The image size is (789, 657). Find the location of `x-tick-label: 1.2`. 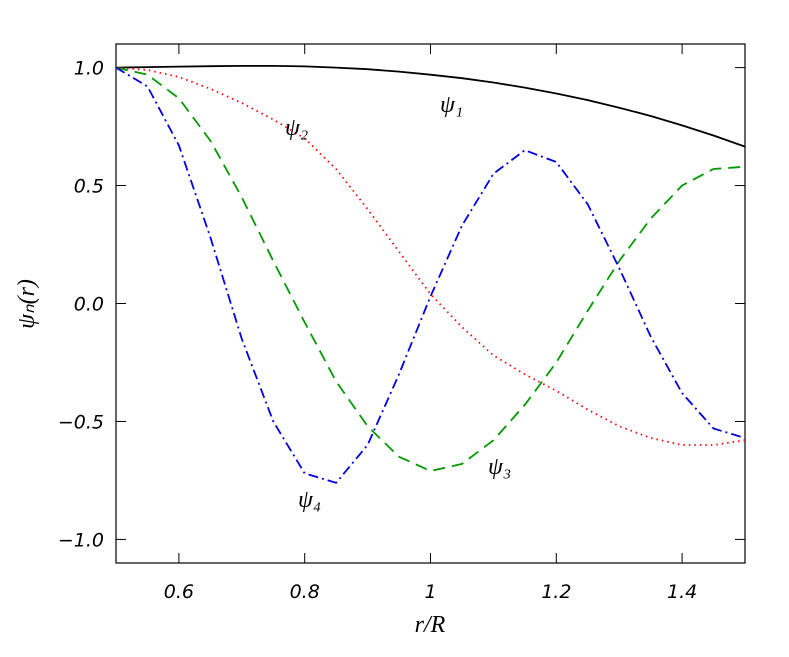

x-tick-label: 1.2 is located at coordinates (556, 592).